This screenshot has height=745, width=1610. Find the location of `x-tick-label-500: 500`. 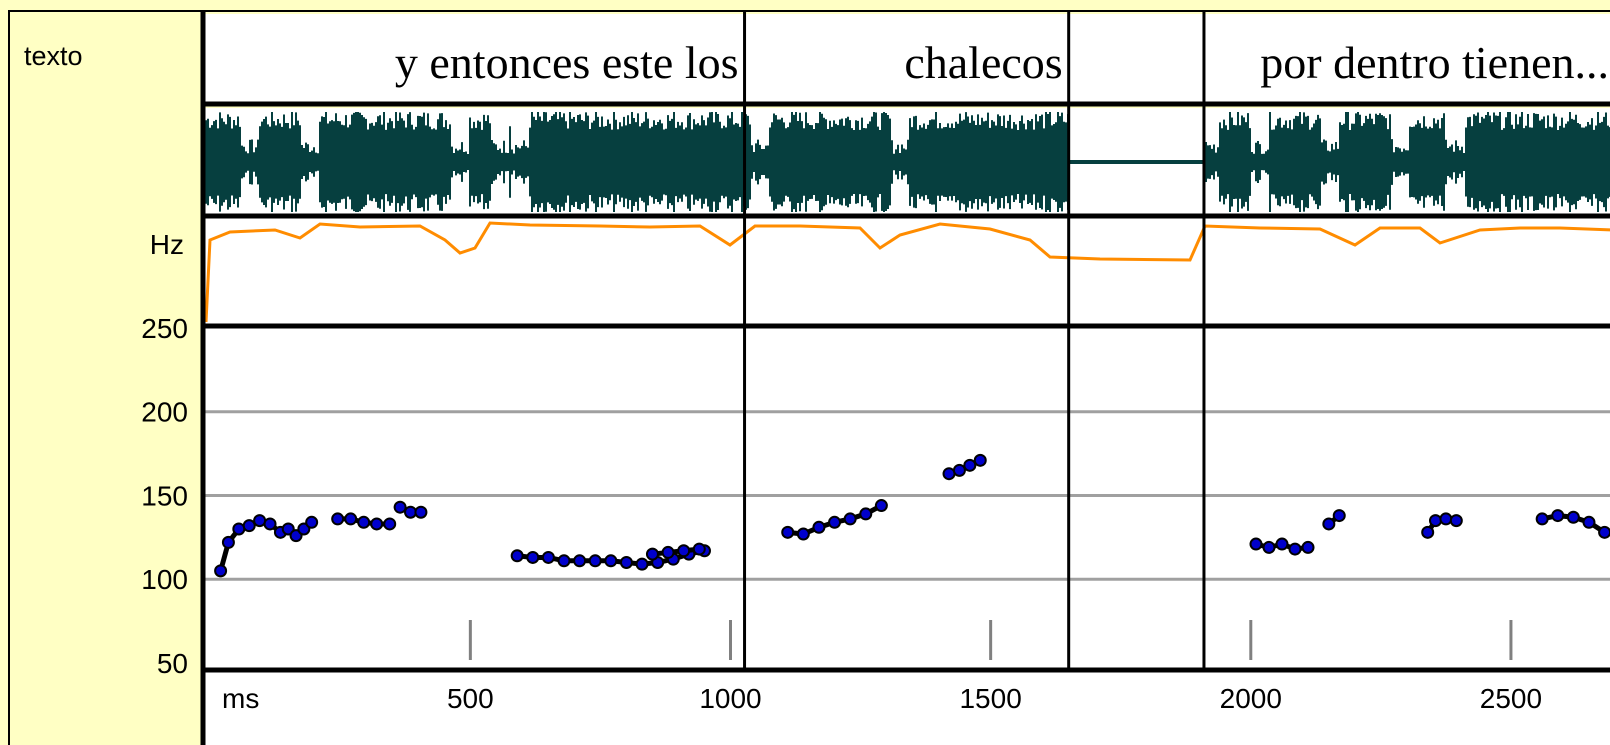

x-tick-label-500: 500 is located at coordinates (470, 698).